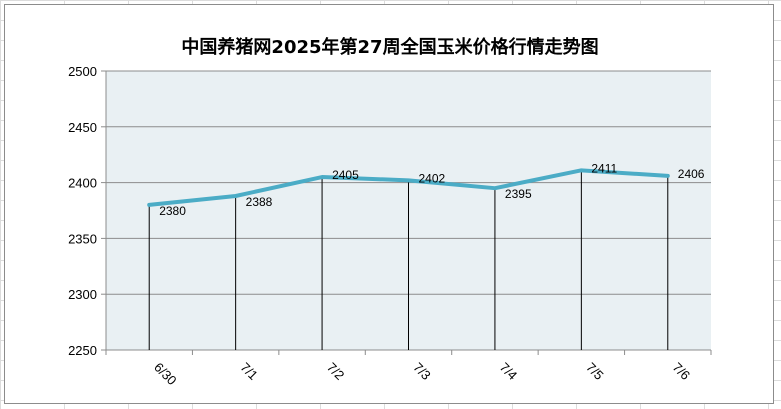  I want to click on y-tick-label: 2350, so click(82, 238).